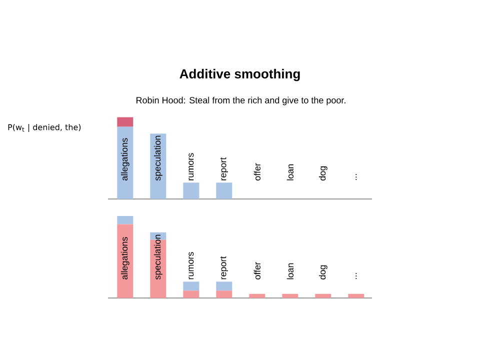 This screenshot has width=480, height=360. Describe the element at coordinates (240, 75) in the screenshot. I see `chart-title: Additive smoothing` at that location.